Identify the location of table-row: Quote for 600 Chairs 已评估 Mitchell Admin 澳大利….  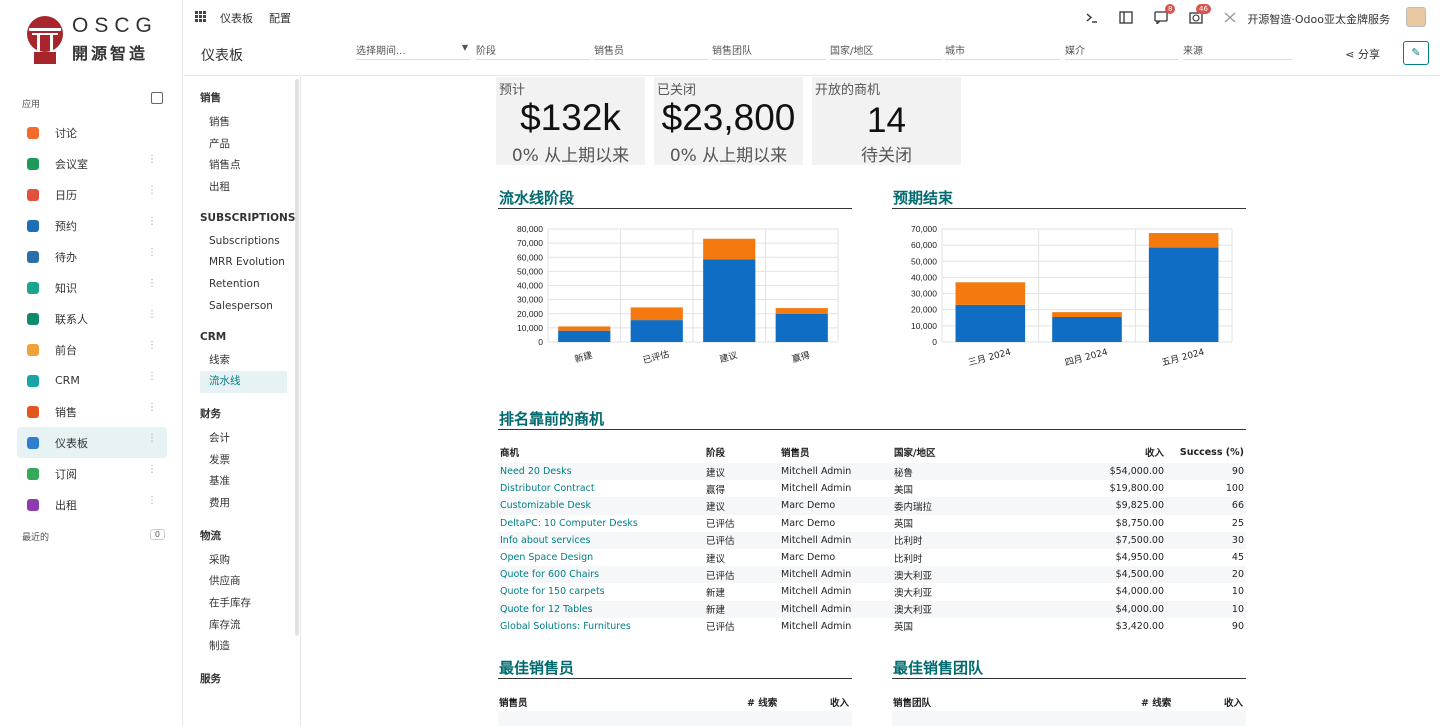
(872, 575).